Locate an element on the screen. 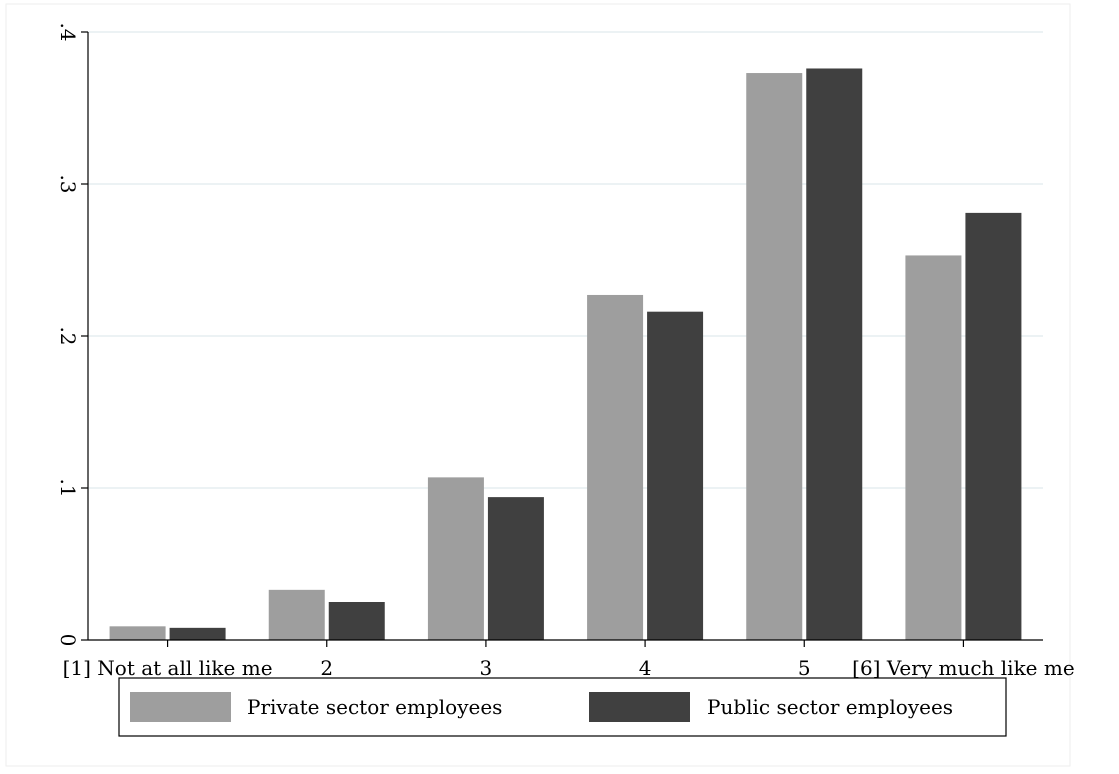 Image resolution: width=1119 pixels, height=774 pixels. x-tick-label: 3 is located at coordinates (486, 668).